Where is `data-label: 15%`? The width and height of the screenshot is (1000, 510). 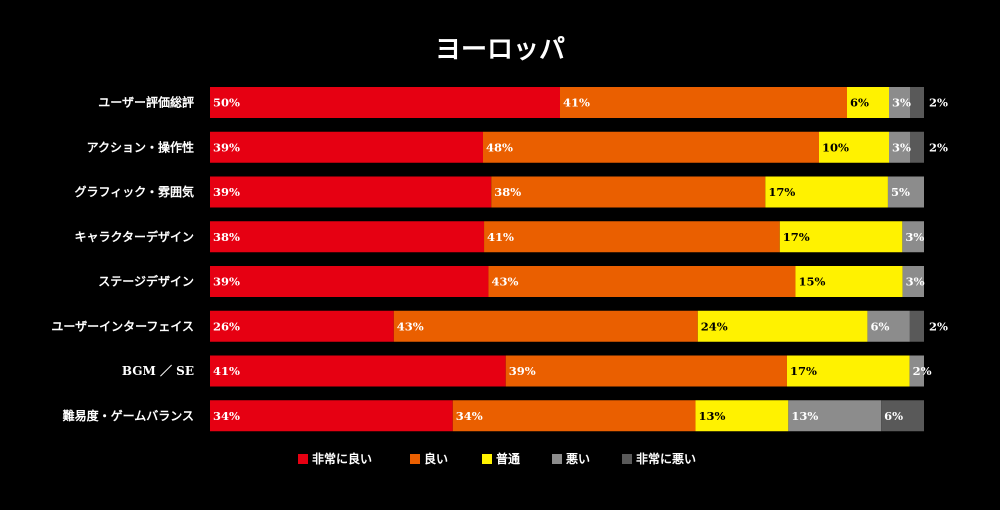
data-label: 15% is located at coordinates (811, 282).